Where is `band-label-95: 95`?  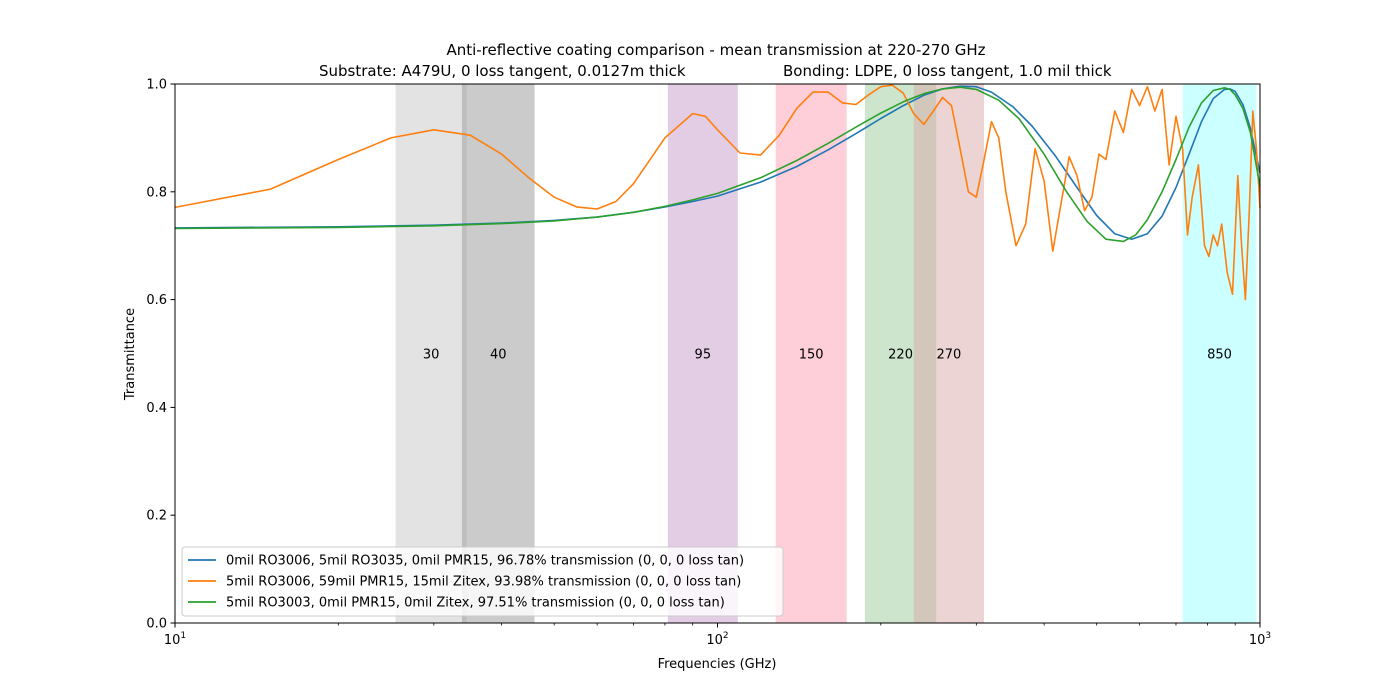 band-label-95: 95 is located at coordinates (703, 355).